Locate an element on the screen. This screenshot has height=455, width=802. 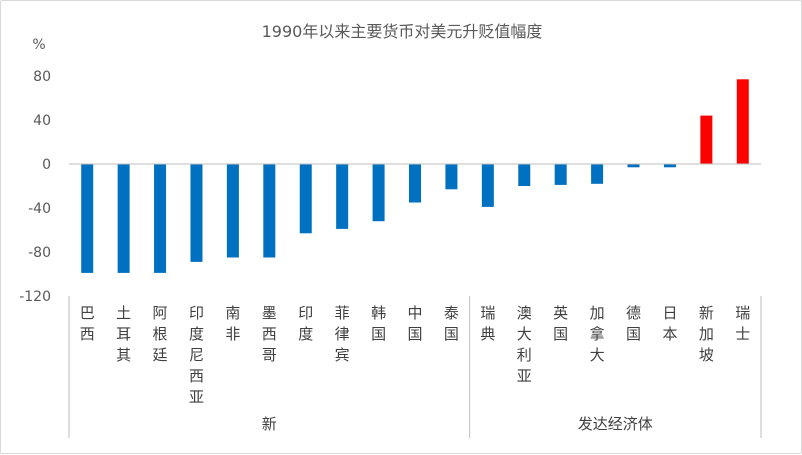
category-label: 巴西 is located at coordinates (87, 323).